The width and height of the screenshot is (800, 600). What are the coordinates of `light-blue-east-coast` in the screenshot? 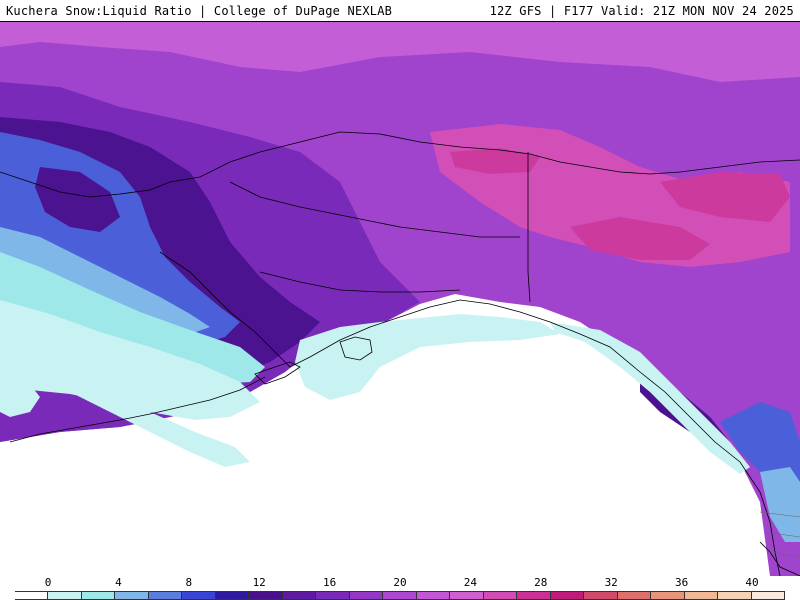 It's located at (780, 504).